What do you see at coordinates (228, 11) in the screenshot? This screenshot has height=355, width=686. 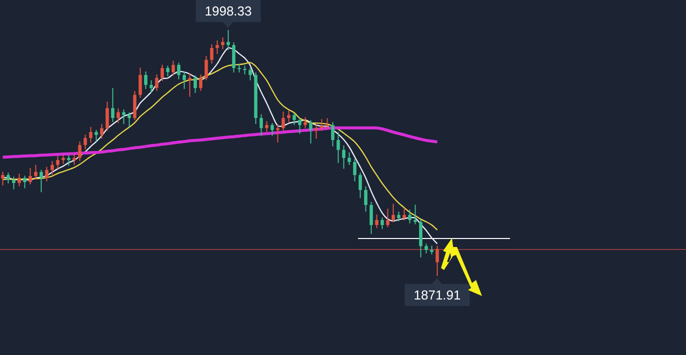 I see `annotation: 1998.33` at bounding box center [228, 11].